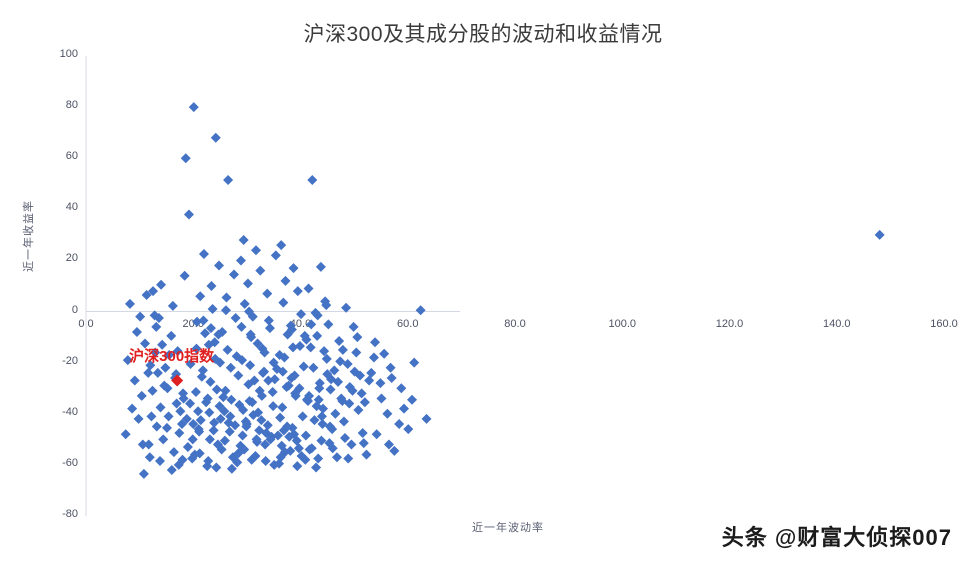 Image resolution: width=966 pixels, height=564 pixels. What do you see at coordinates (836, 537) in the screenshot?
I see `watermark-text: 头条 @财富大侦探007` at bounding box center [836, 537].